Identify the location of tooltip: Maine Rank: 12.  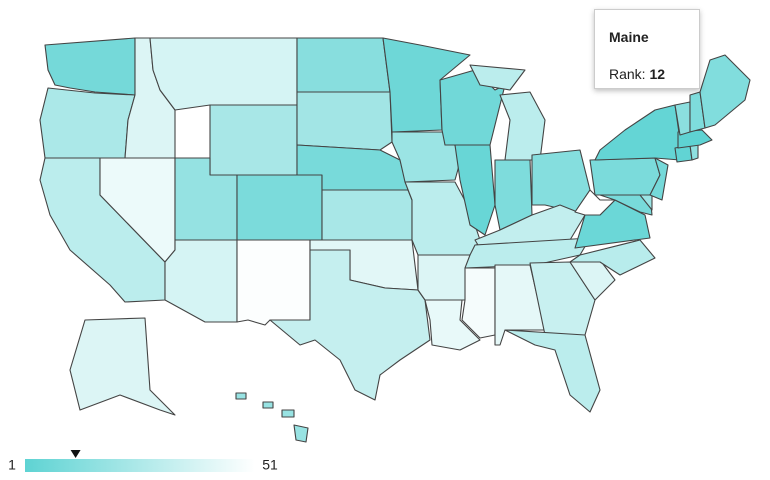
(647, 49).